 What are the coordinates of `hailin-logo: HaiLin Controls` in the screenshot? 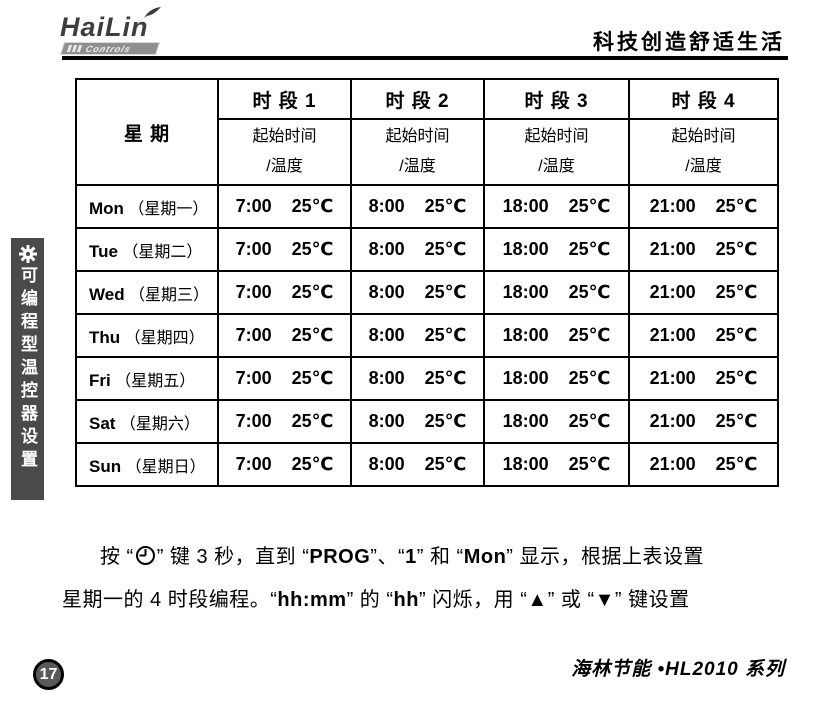 It's located at (110, 31).